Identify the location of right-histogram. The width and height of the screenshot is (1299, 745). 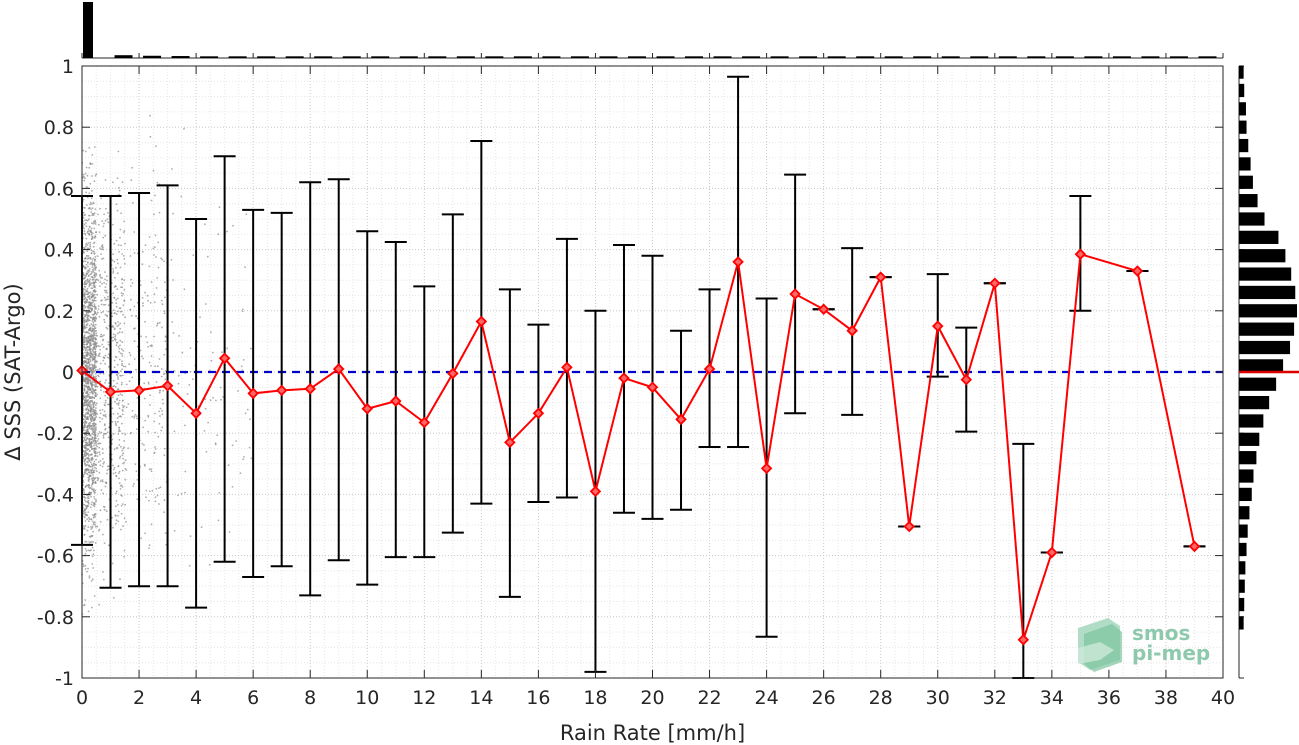
(1268, 372).